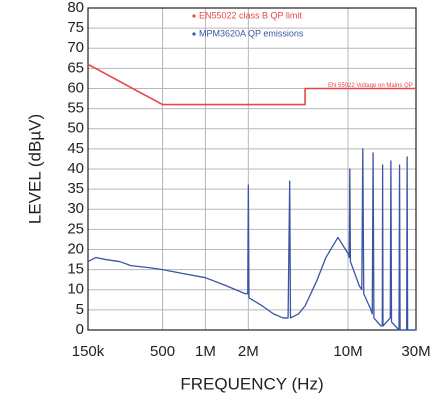  I want to click on y-tick-label: 5, so click(80, 309).